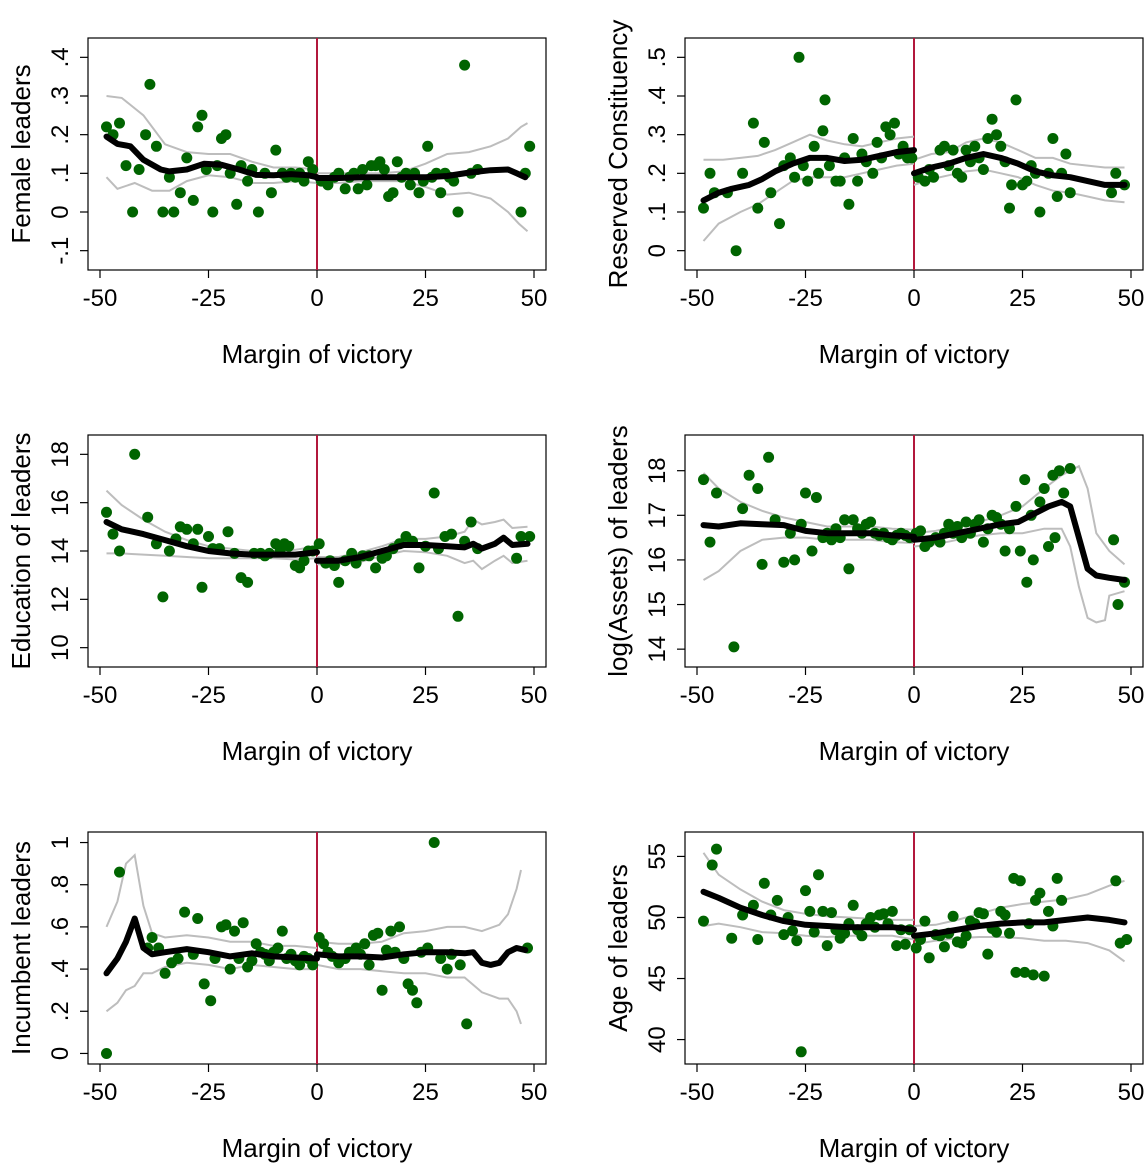  Describe the element at coordinates (808, 910) in the screenshot. I see `fit-line-left` at that location.